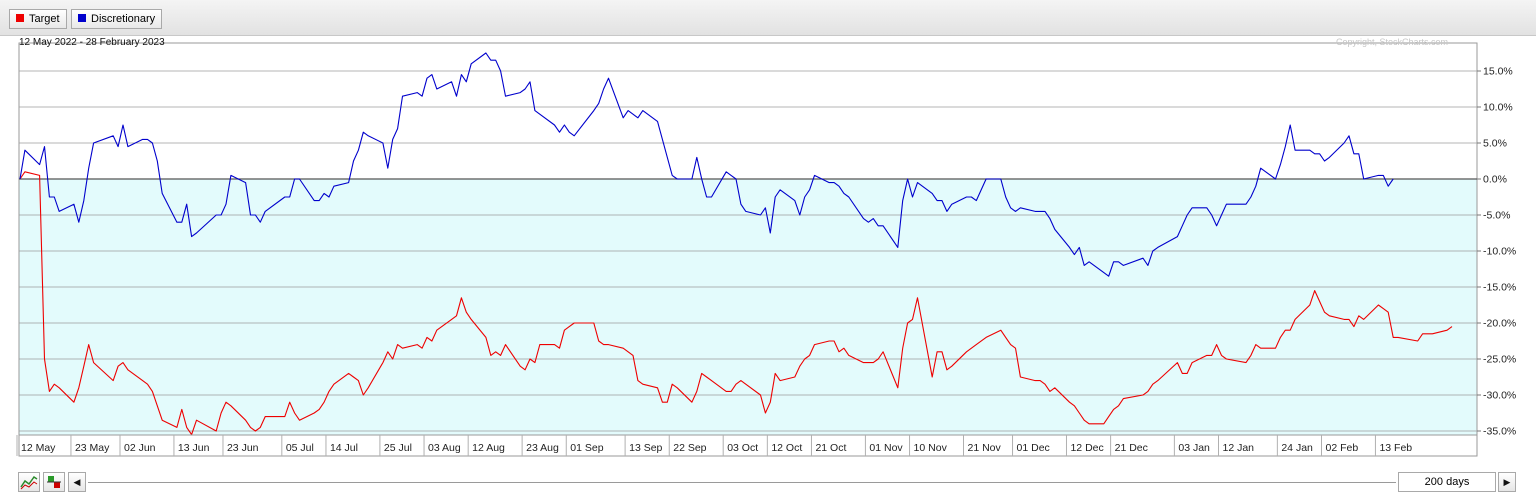 This screenshot has height=497, width=1536. I want to click on y-tick-label: 15.0%, so click(1498, 72).